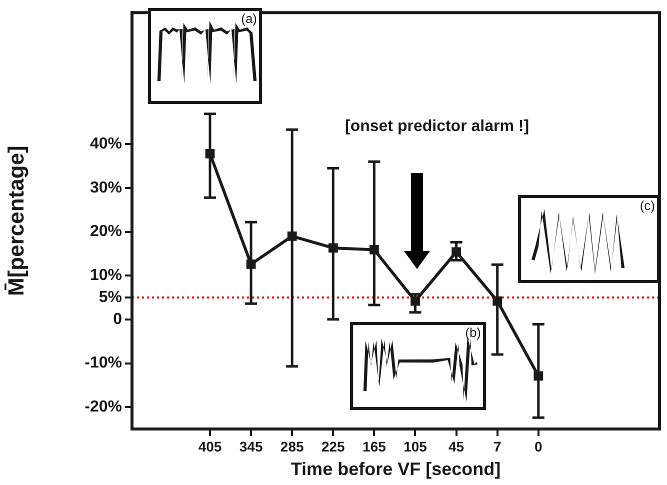  Describe the element at coordinates (15, 221) in the screenshot. I see `y-axis-title: M̄[percentage]` at that location.